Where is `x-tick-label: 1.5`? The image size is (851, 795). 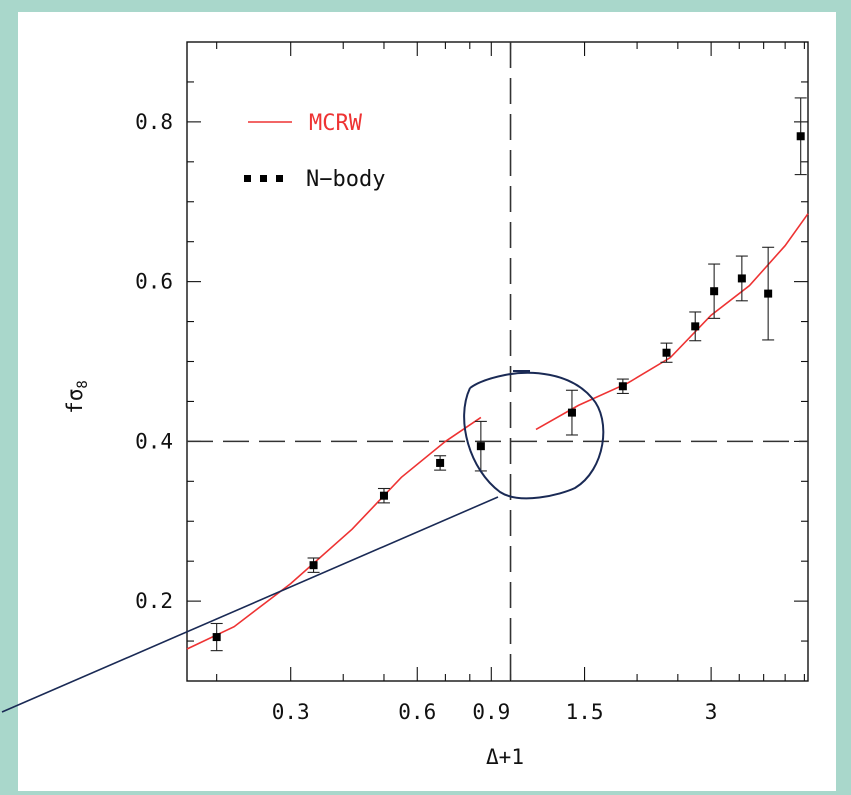
x-tick-label: 1.5 is located at coordinates (585, 712).